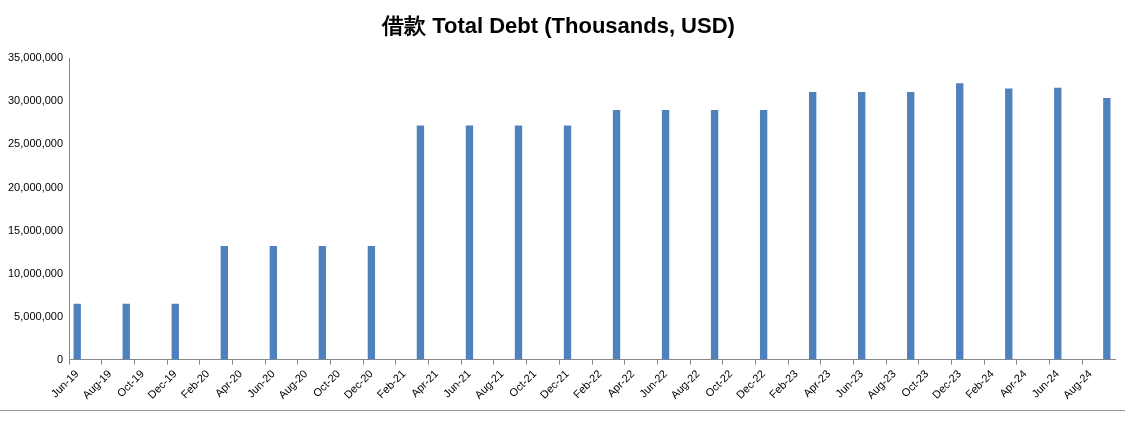 This screenshot has width=1125, height=421. What do you see at coordinates (558, 26) in the screenshot?
I see `chart-title: 借款 Total Debt (Thousands, USD)` at bounding box center [558, 26].